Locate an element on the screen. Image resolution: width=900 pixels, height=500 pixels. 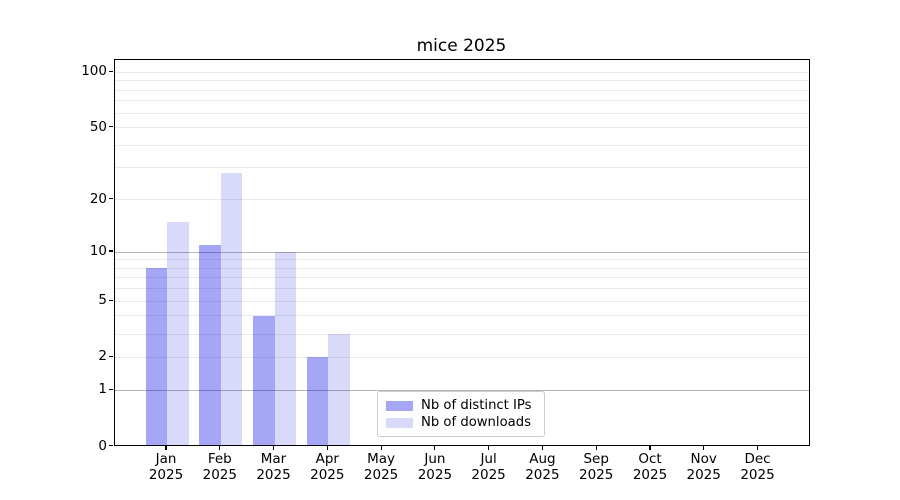
legend-swatch-distinct-ips is located at coordinates (399, 405).